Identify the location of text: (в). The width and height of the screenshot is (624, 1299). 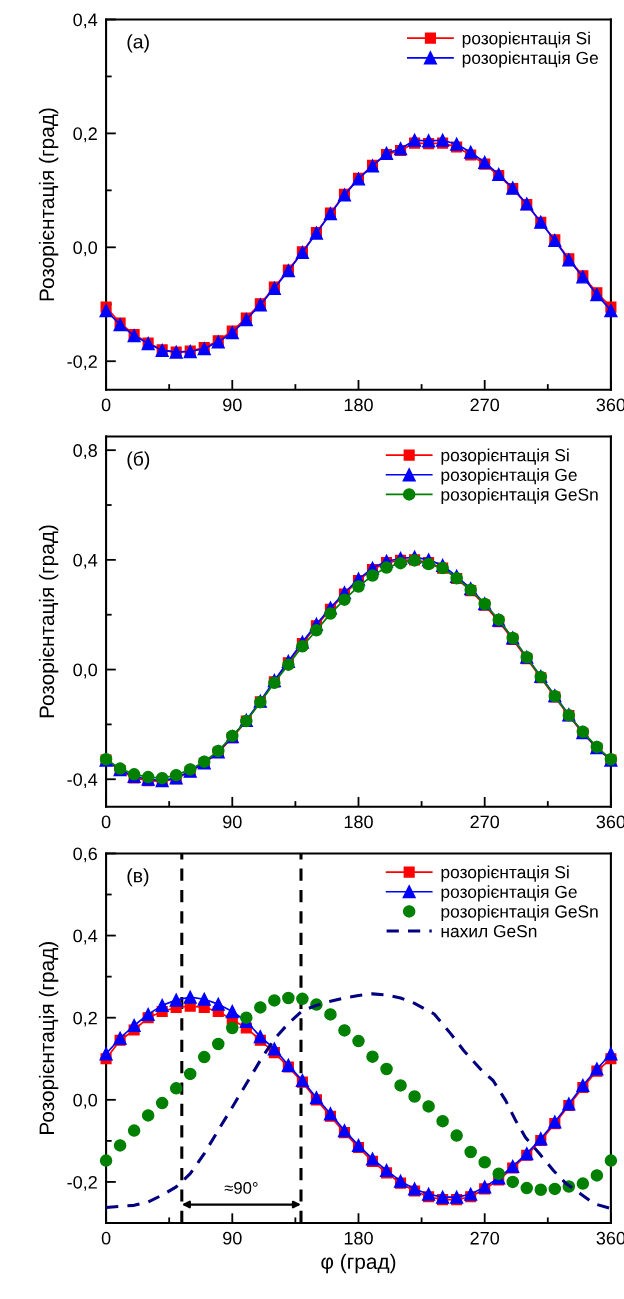
(138, 877).